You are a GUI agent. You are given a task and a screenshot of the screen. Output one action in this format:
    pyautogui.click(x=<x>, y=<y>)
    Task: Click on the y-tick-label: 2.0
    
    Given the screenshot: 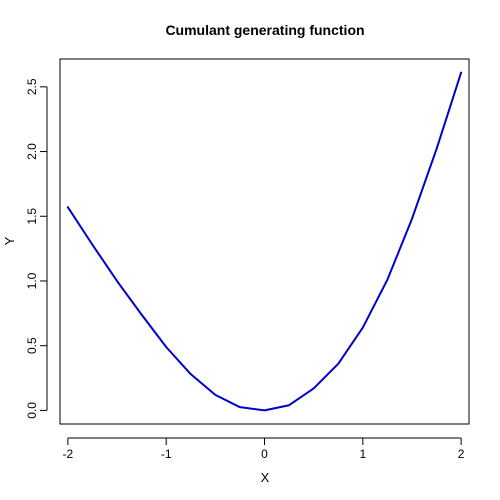 What is the action you would take?
    pyautogui.click(x=32, y=151)
    